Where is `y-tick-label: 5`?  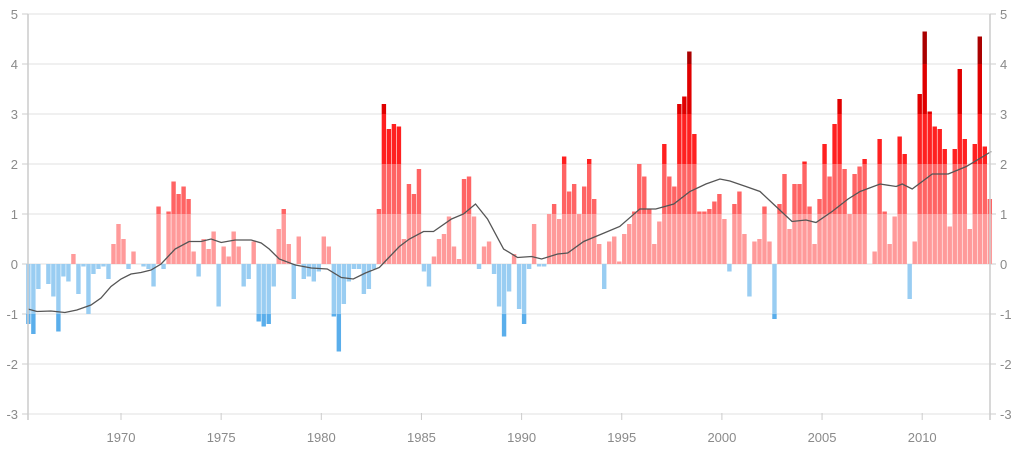
y-tick-label: 5 is located at coordinates (14, 14).